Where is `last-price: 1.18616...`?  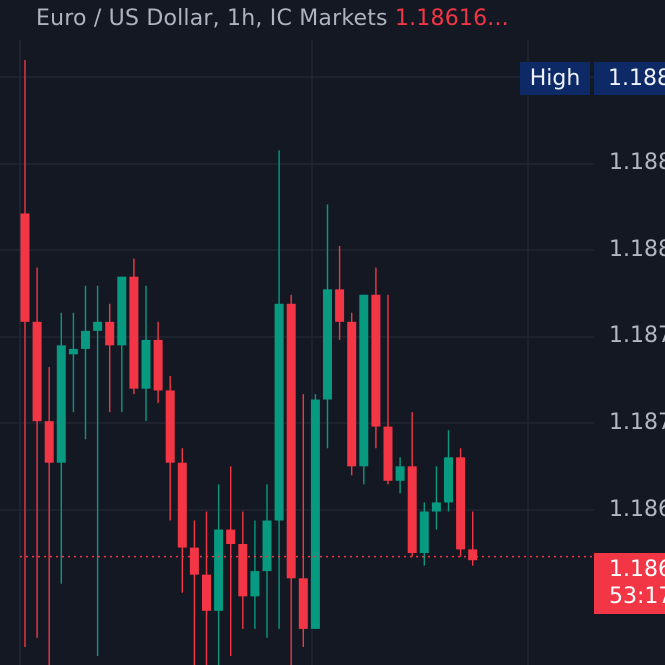 last-price: 1.18616... is located at coordinates (451, 18).